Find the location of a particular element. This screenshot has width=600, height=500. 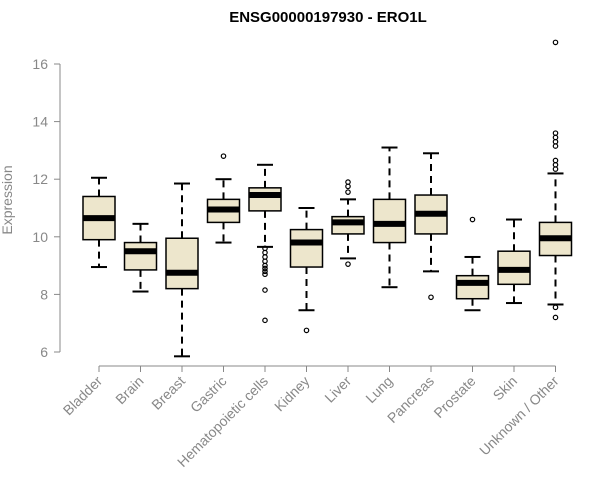

box-unknown-other is located at coordinates (555, 180).